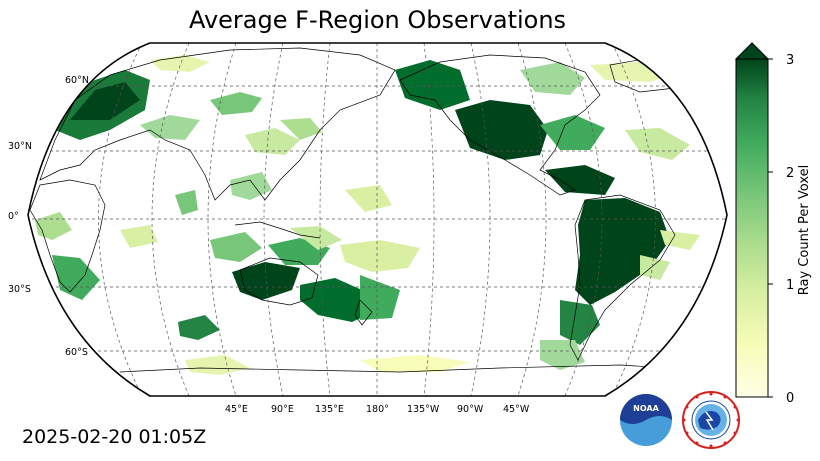 The image size is (820, 461). What do you see at coordinates (790, 60) in the screenshot?
I see `colorbar-tick-3: 3` at bounding box center [790, 60].